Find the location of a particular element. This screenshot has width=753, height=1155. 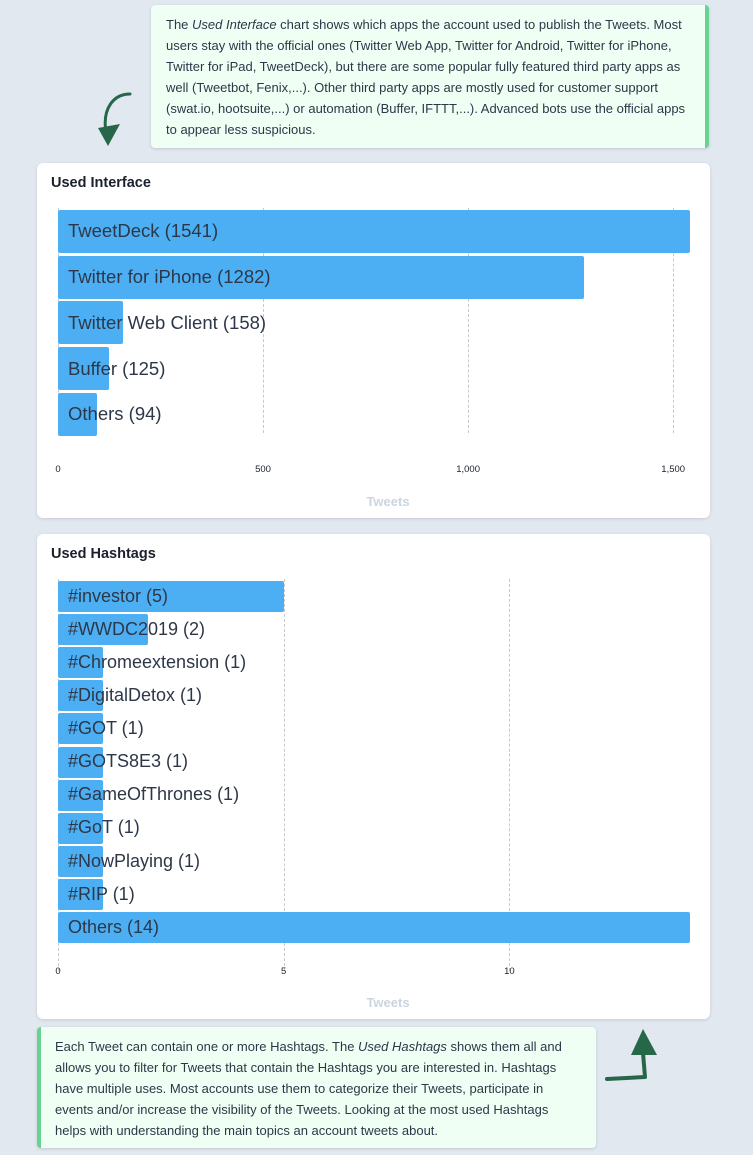

bar--digitaldetox is located at coordinates (81, 696).